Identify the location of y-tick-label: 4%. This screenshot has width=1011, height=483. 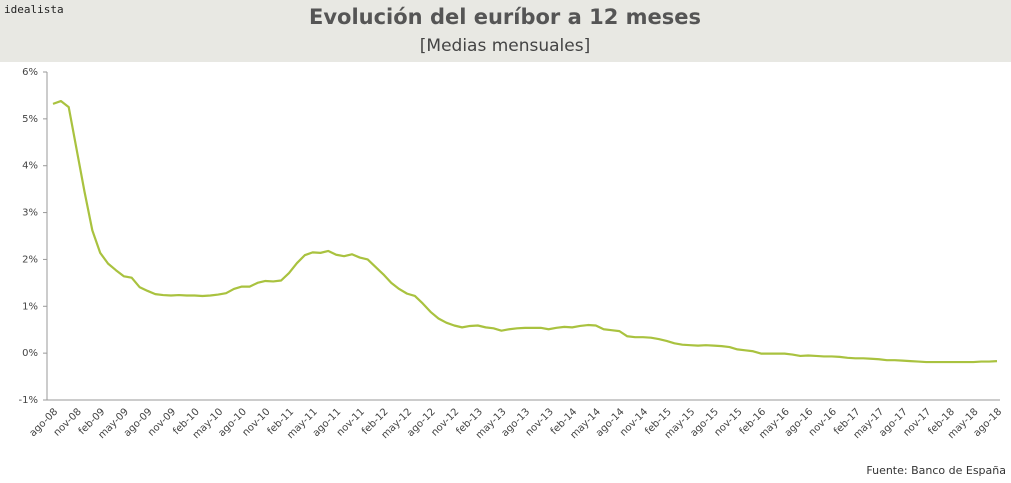
(30, 166).